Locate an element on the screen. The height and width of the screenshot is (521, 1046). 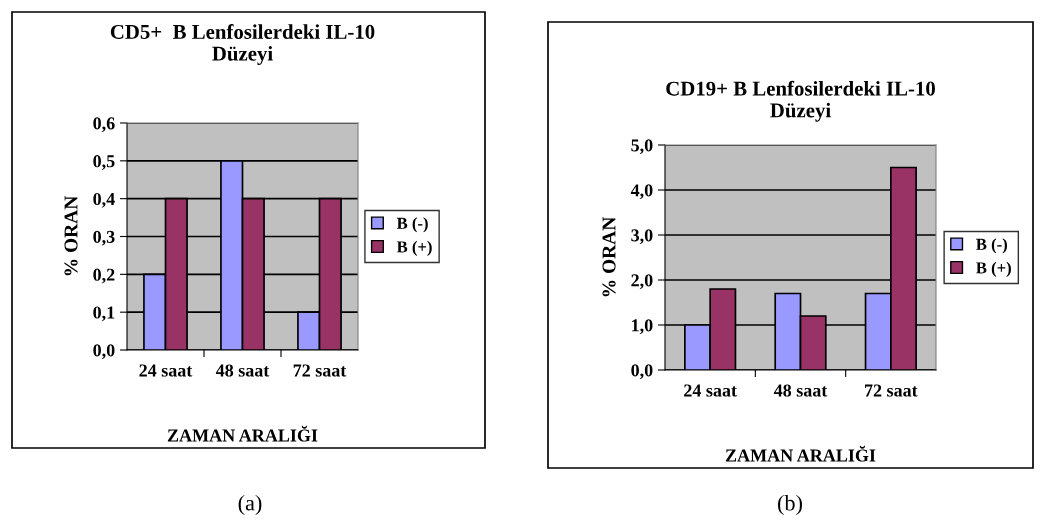
y-tick-label: 0,4 is located at coordinates (104, 200).